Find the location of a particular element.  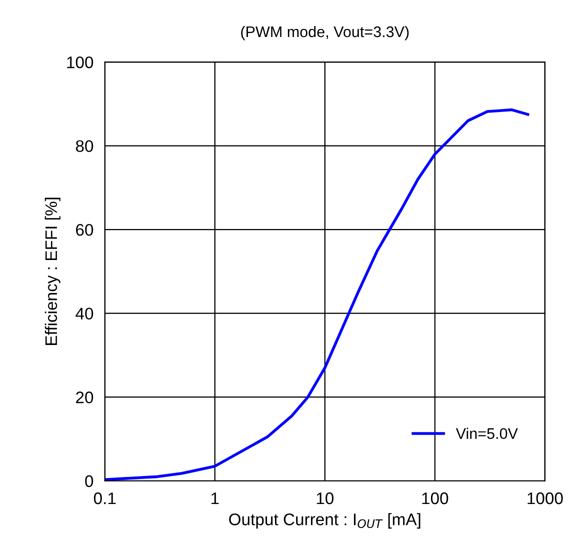

y-axis-title: Efficiency : EFFI [%] is located at coordinates (52, 271).